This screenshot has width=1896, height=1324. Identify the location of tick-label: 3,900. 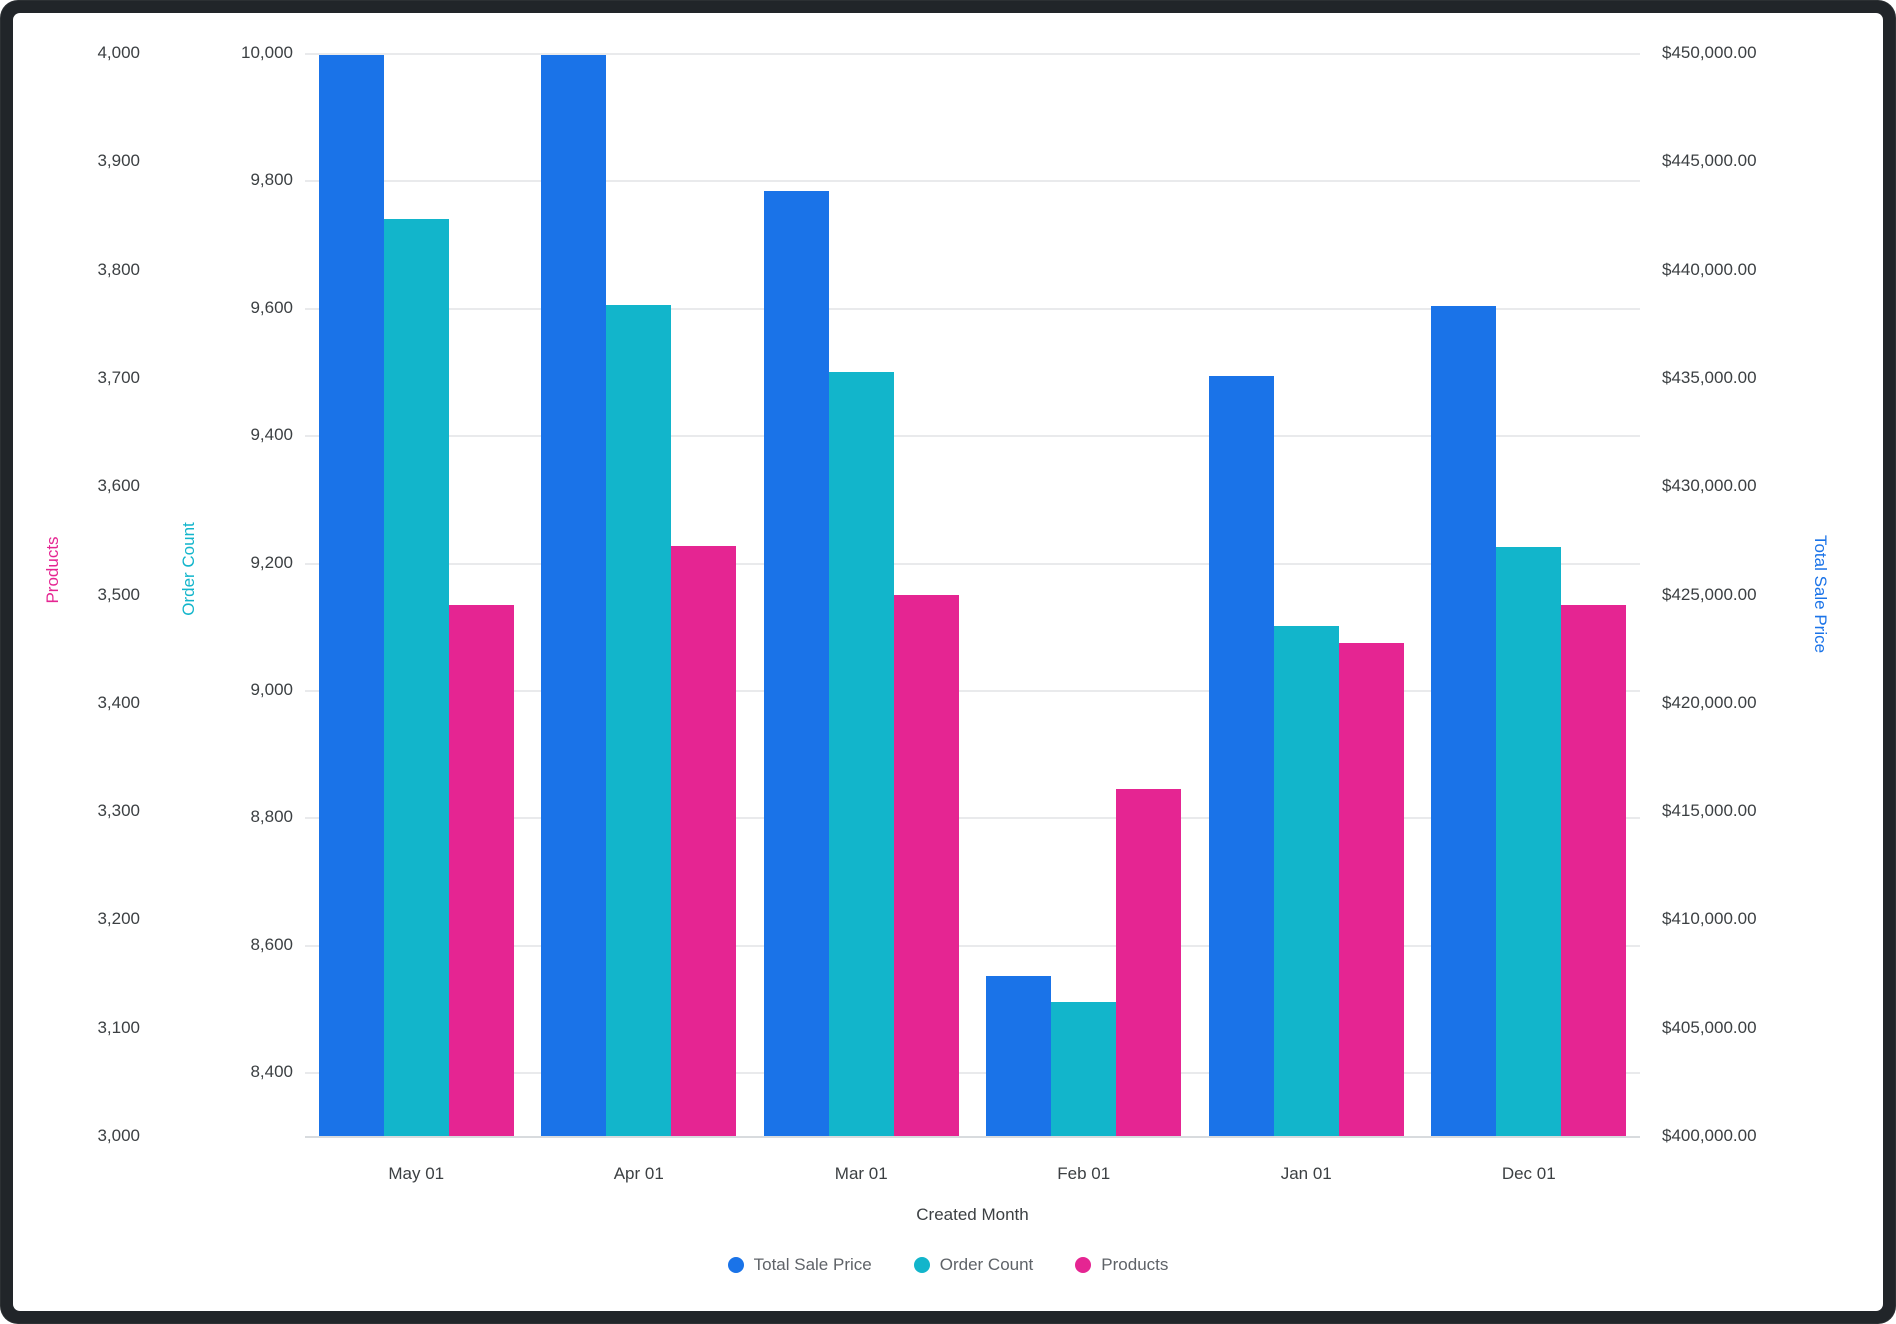
(118, 161).